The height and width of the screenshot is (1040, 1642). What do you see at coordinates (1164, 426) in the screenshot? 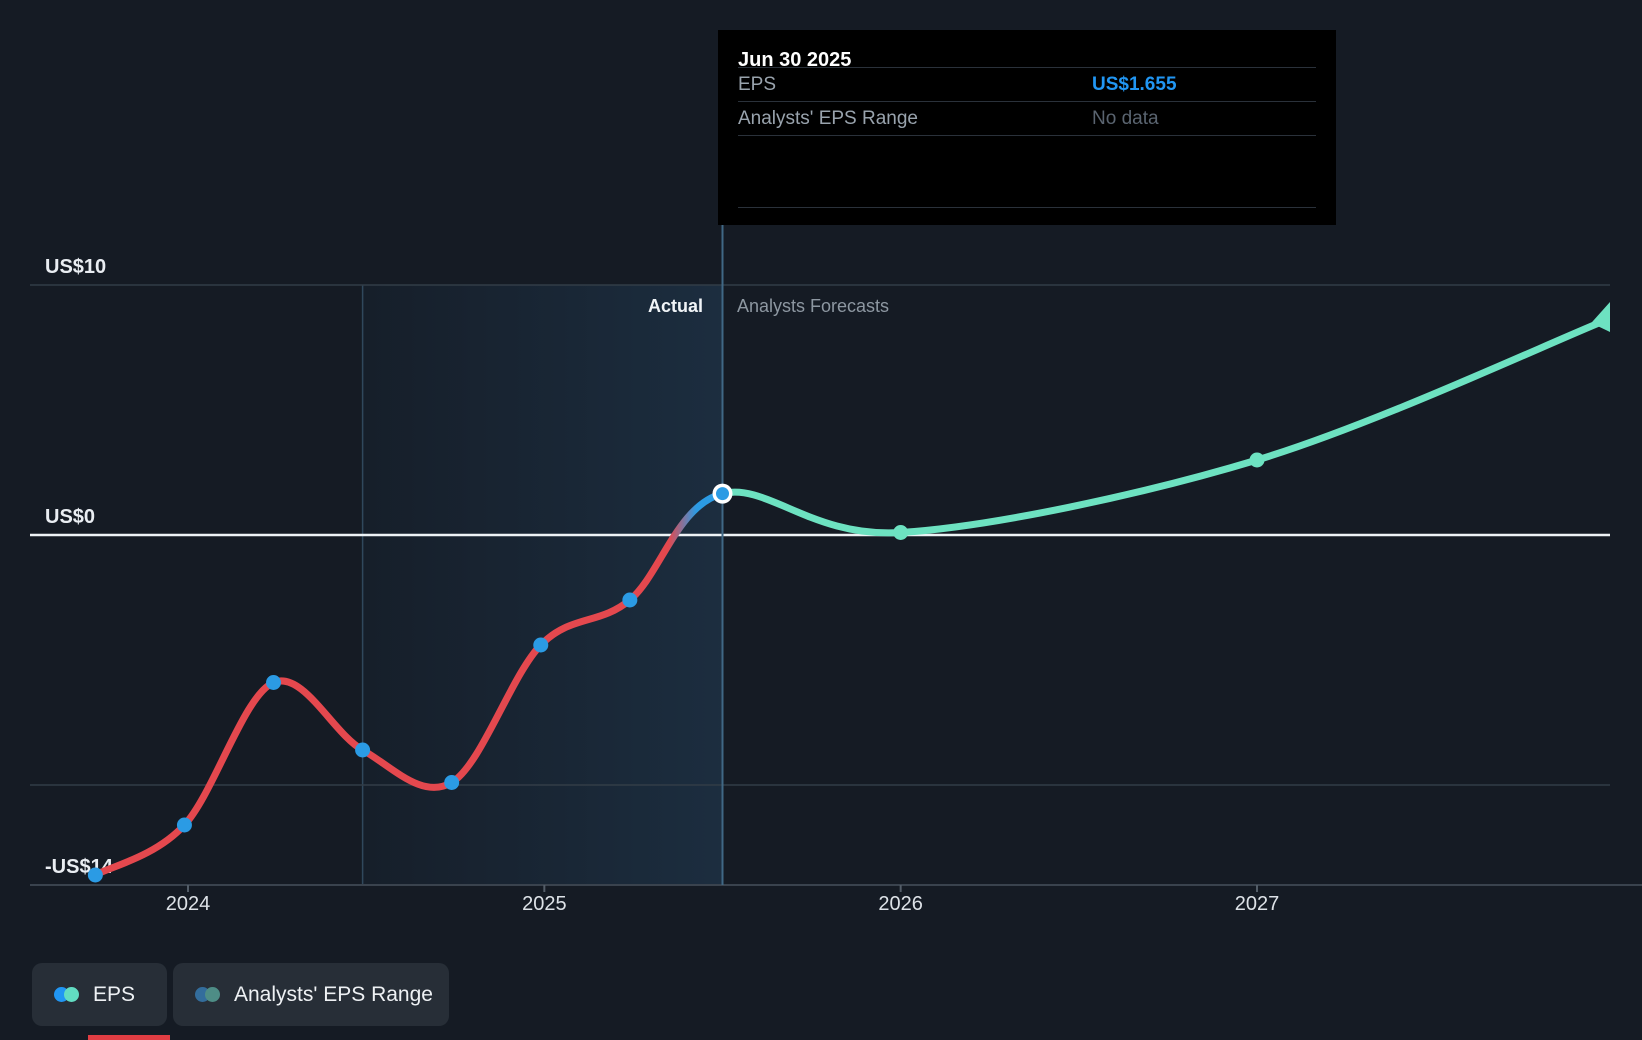
I see `eps-forecast-line` at bounding box center [1164, 426].